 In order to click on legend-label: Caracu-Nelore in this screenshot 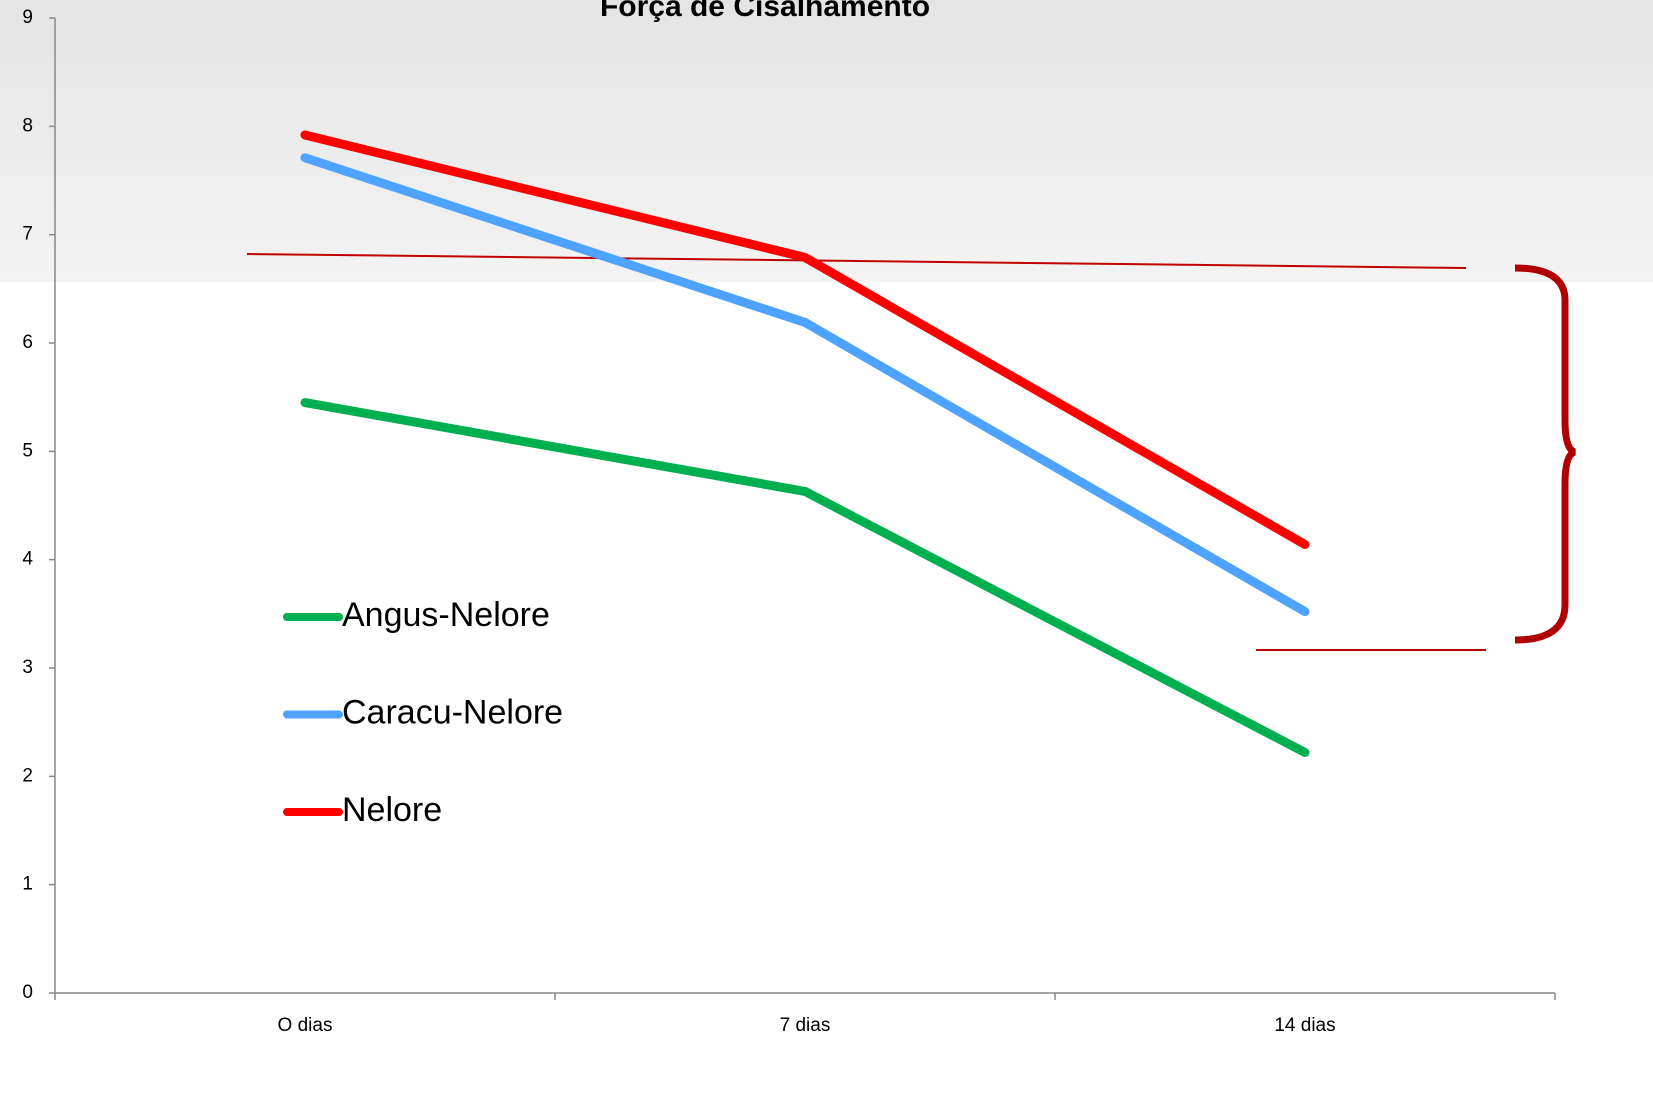, I will do `click(452, 712)`.